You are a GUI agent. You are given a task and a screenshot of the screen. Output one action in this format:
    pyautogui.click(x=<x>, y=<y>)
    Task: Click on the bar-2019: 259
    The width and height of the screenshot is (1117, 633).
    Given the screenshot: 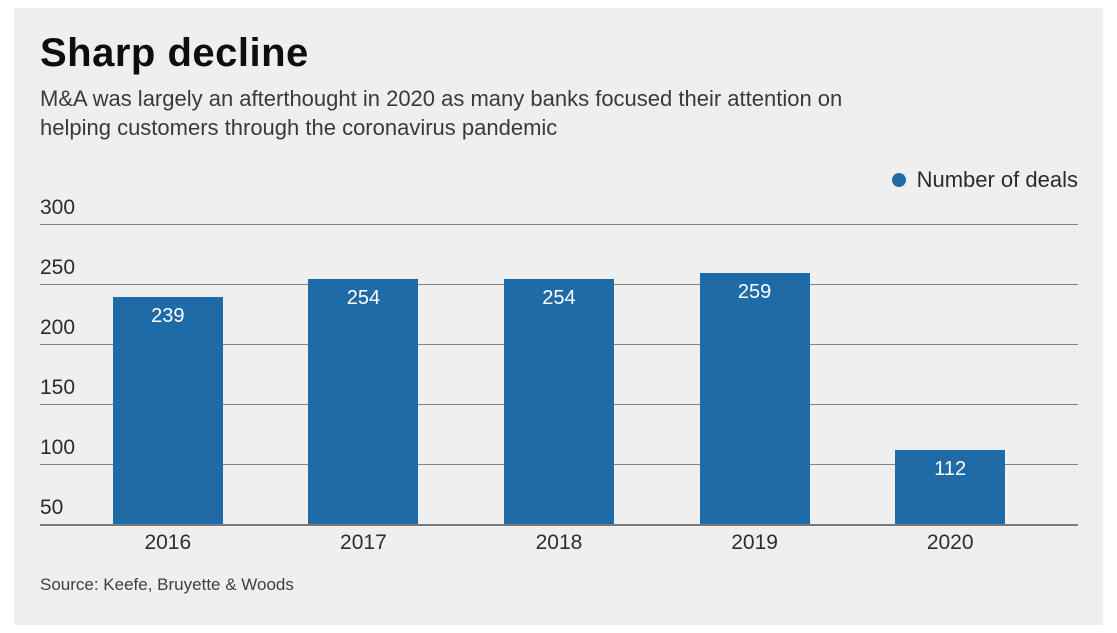 What is the action you would take?
    pyautogui.click(x=754, y=398)
    